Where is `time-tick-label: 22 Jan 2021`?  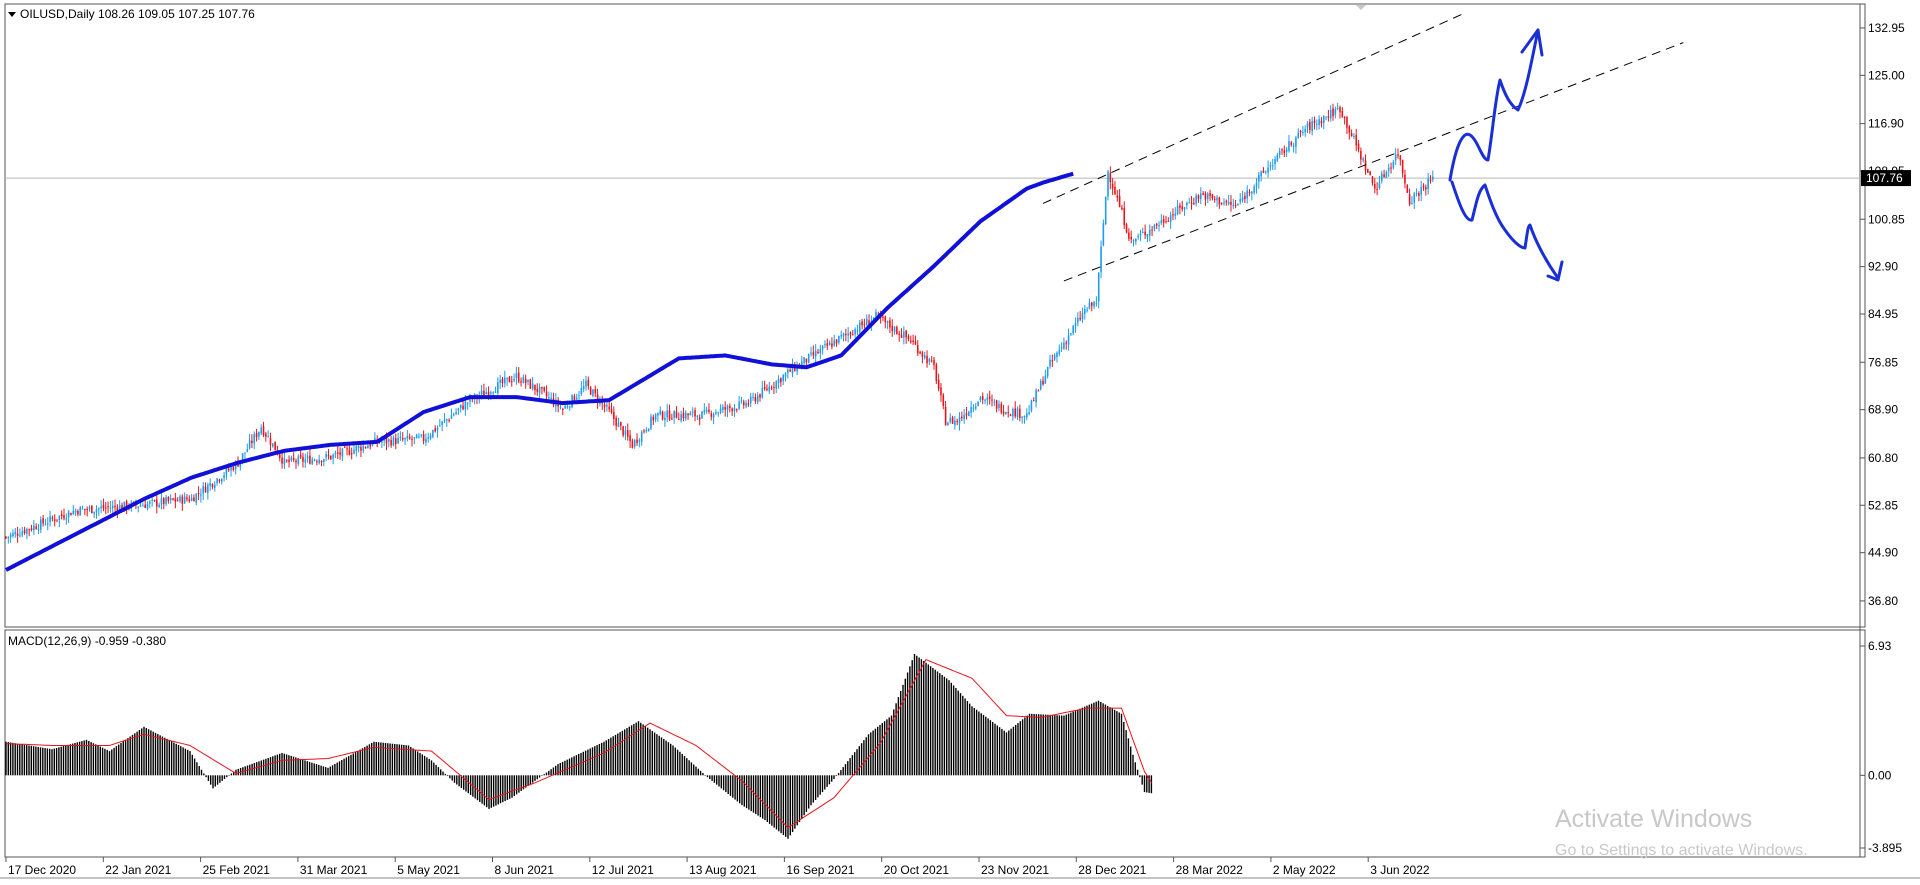
time-tick-label: 22 Jan 2021 is located at coordinates (138, 870).